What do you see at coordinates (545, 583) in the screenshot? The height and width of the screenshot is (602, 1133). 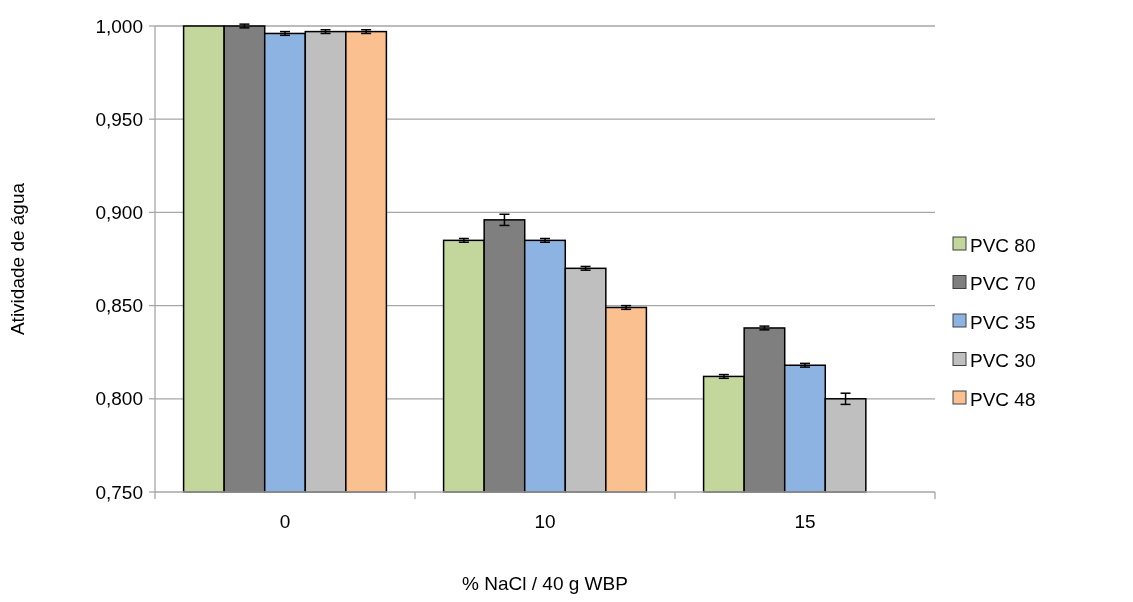 I see `x-axis-title: % NaCl / 40 g WBP` at bounding box center [545, 583].